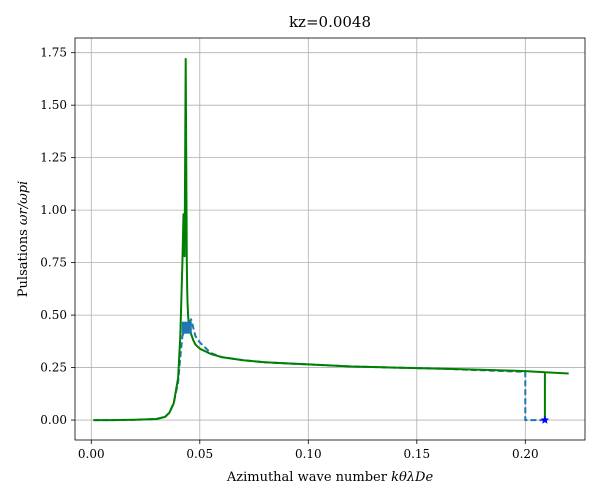 Image resolution: width=600 pixels, height=500 pixels. I want to click on y-tick-label: 0.50, so click(53, 315).